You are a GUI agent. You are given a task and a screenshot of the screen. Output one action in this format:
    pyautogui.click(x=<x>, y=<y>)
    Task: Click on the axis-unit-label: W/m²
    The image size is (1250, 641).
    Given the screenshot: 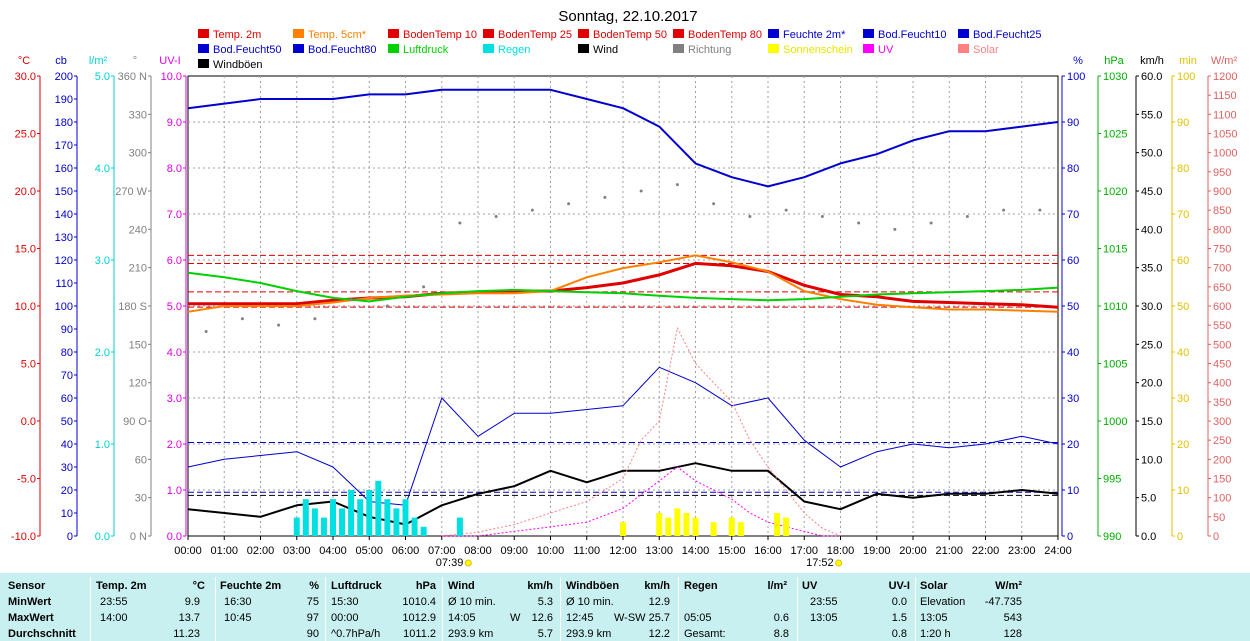 What is the action you would take?
    pyautogui.click(x=1224, y=61)
    